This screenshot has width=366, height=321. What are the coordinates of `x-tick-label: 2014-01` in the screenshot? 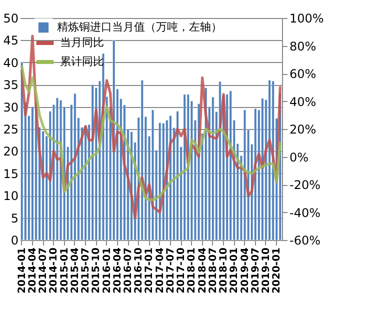 It's located at (22, 270).